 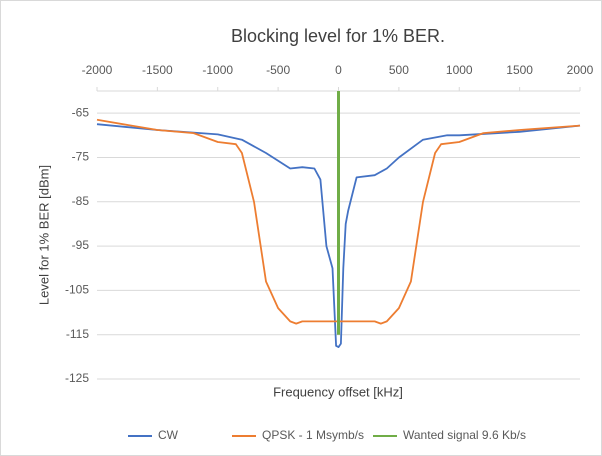 I want to click on x-tick-label: 1000, so click(x=459, y=70).